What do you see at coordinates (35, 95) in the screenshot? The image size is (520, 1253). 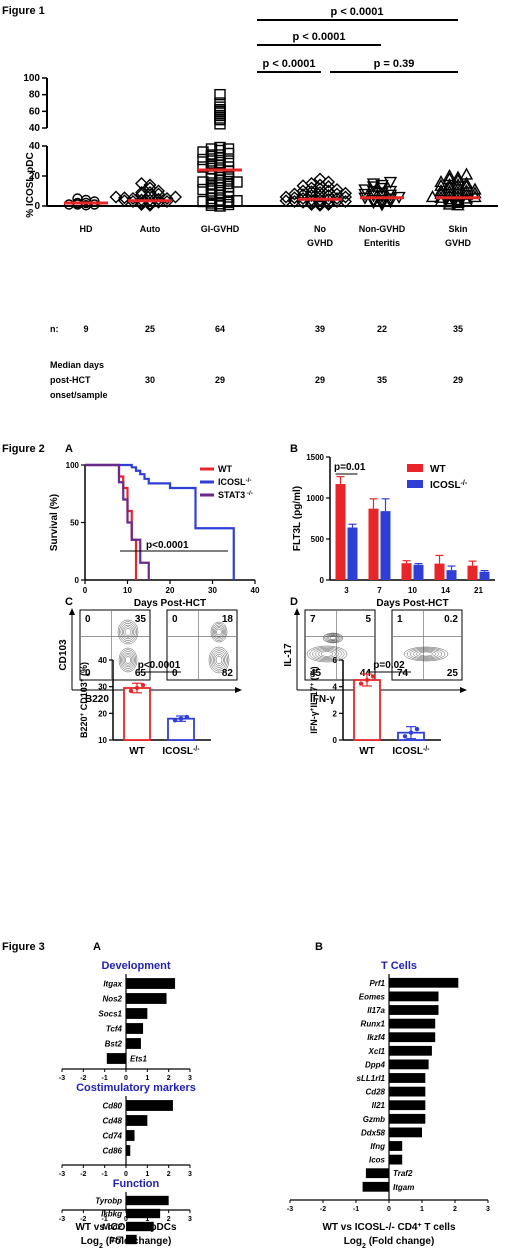 I see `y-tick-label: 80` at bounding box center [35, 95].